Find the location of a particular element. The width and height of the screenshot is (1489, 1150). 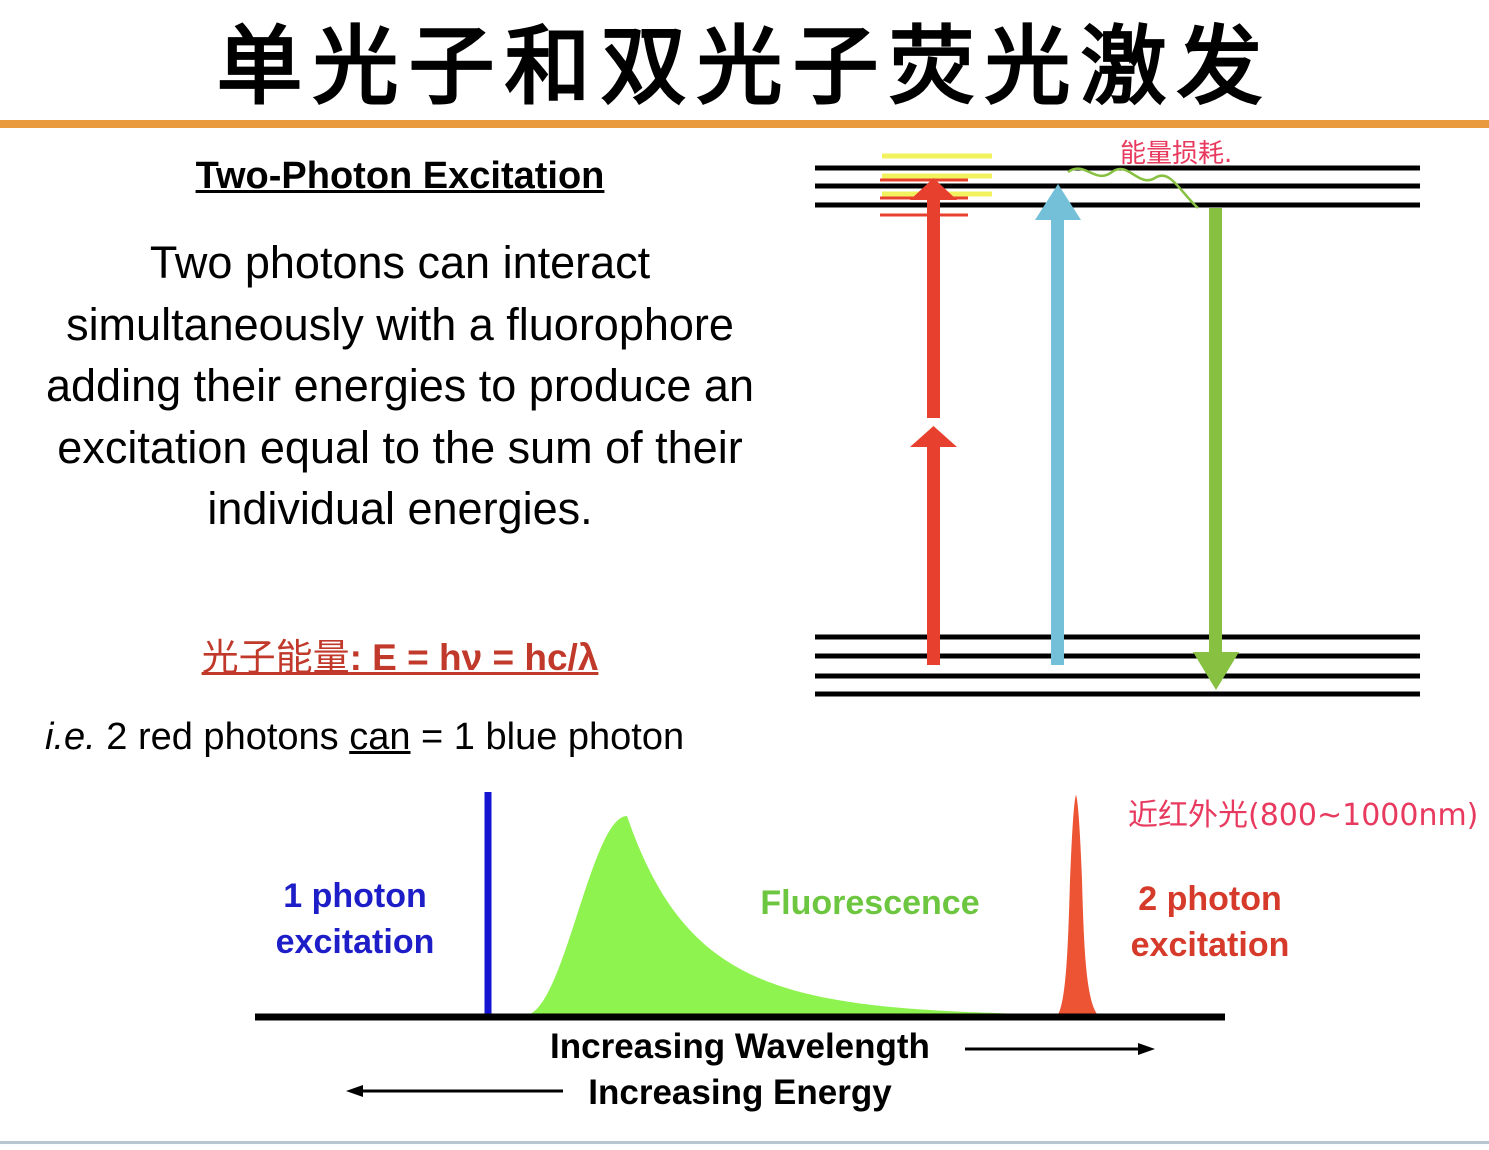

ie-underlined-word: can is located at coordinates (380, 737).